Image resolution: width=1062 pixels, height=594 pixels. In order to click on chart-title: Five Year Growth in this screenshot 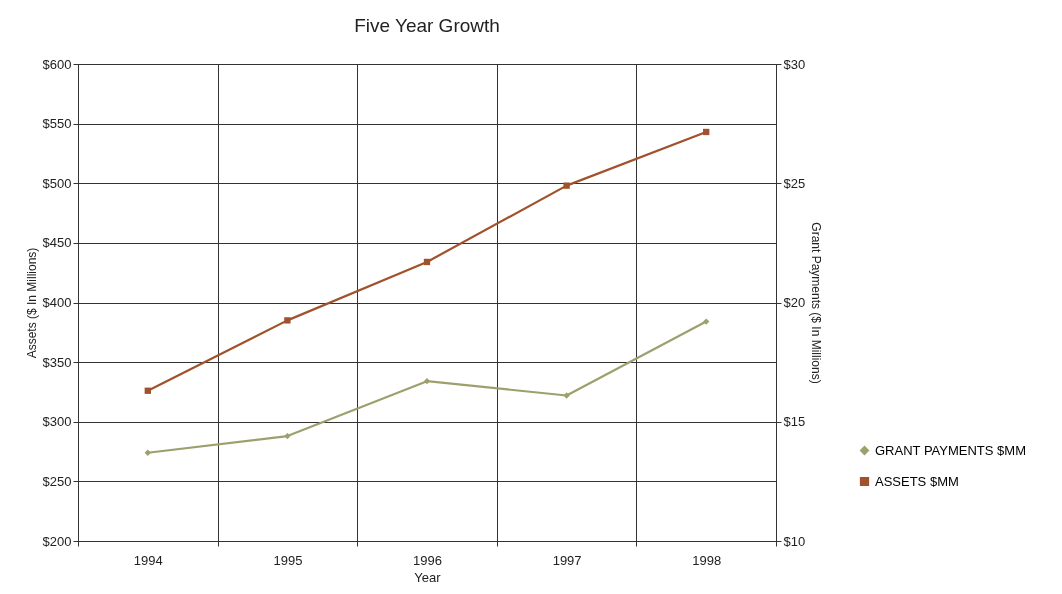, I will do `click(427, 25)`.